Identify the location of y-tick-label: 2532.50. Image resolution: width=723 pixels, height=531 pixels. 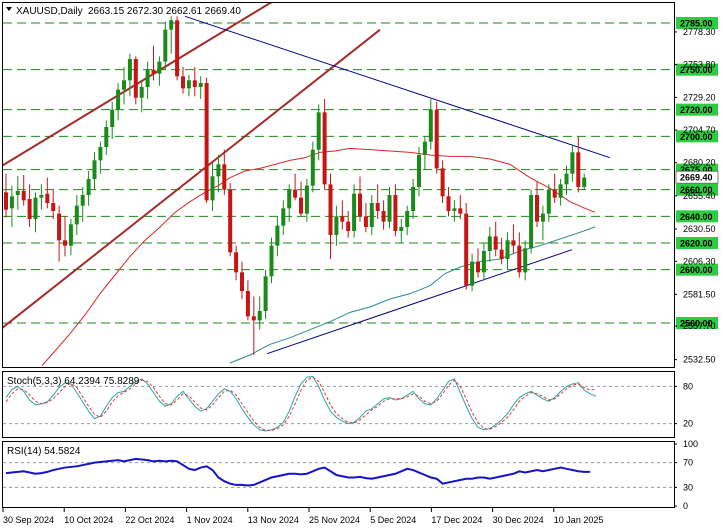
(699, 360).